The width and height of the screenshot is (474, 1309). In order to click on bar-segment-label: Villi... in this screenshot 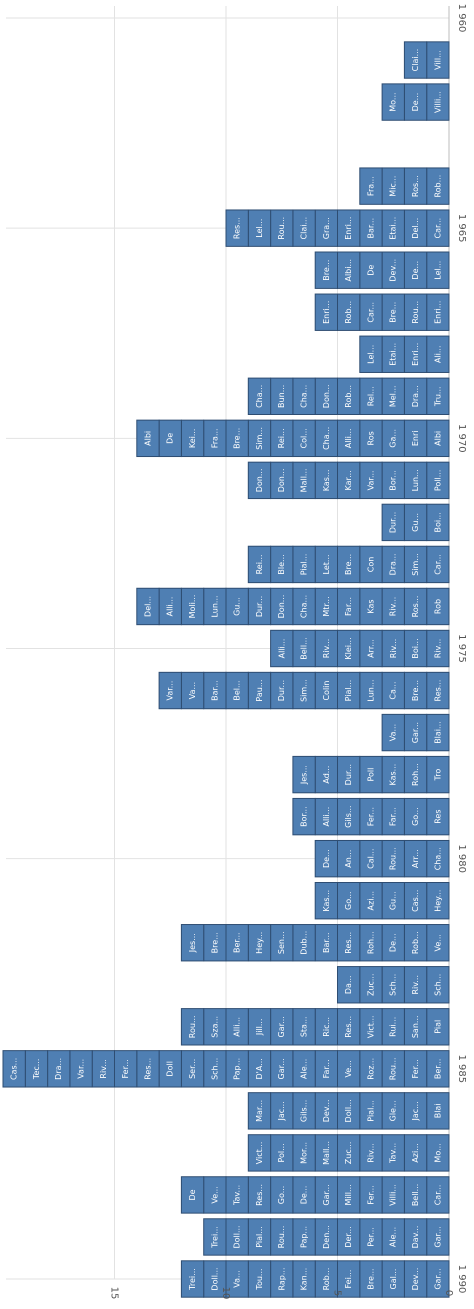, I will do `click(437, 102)`.